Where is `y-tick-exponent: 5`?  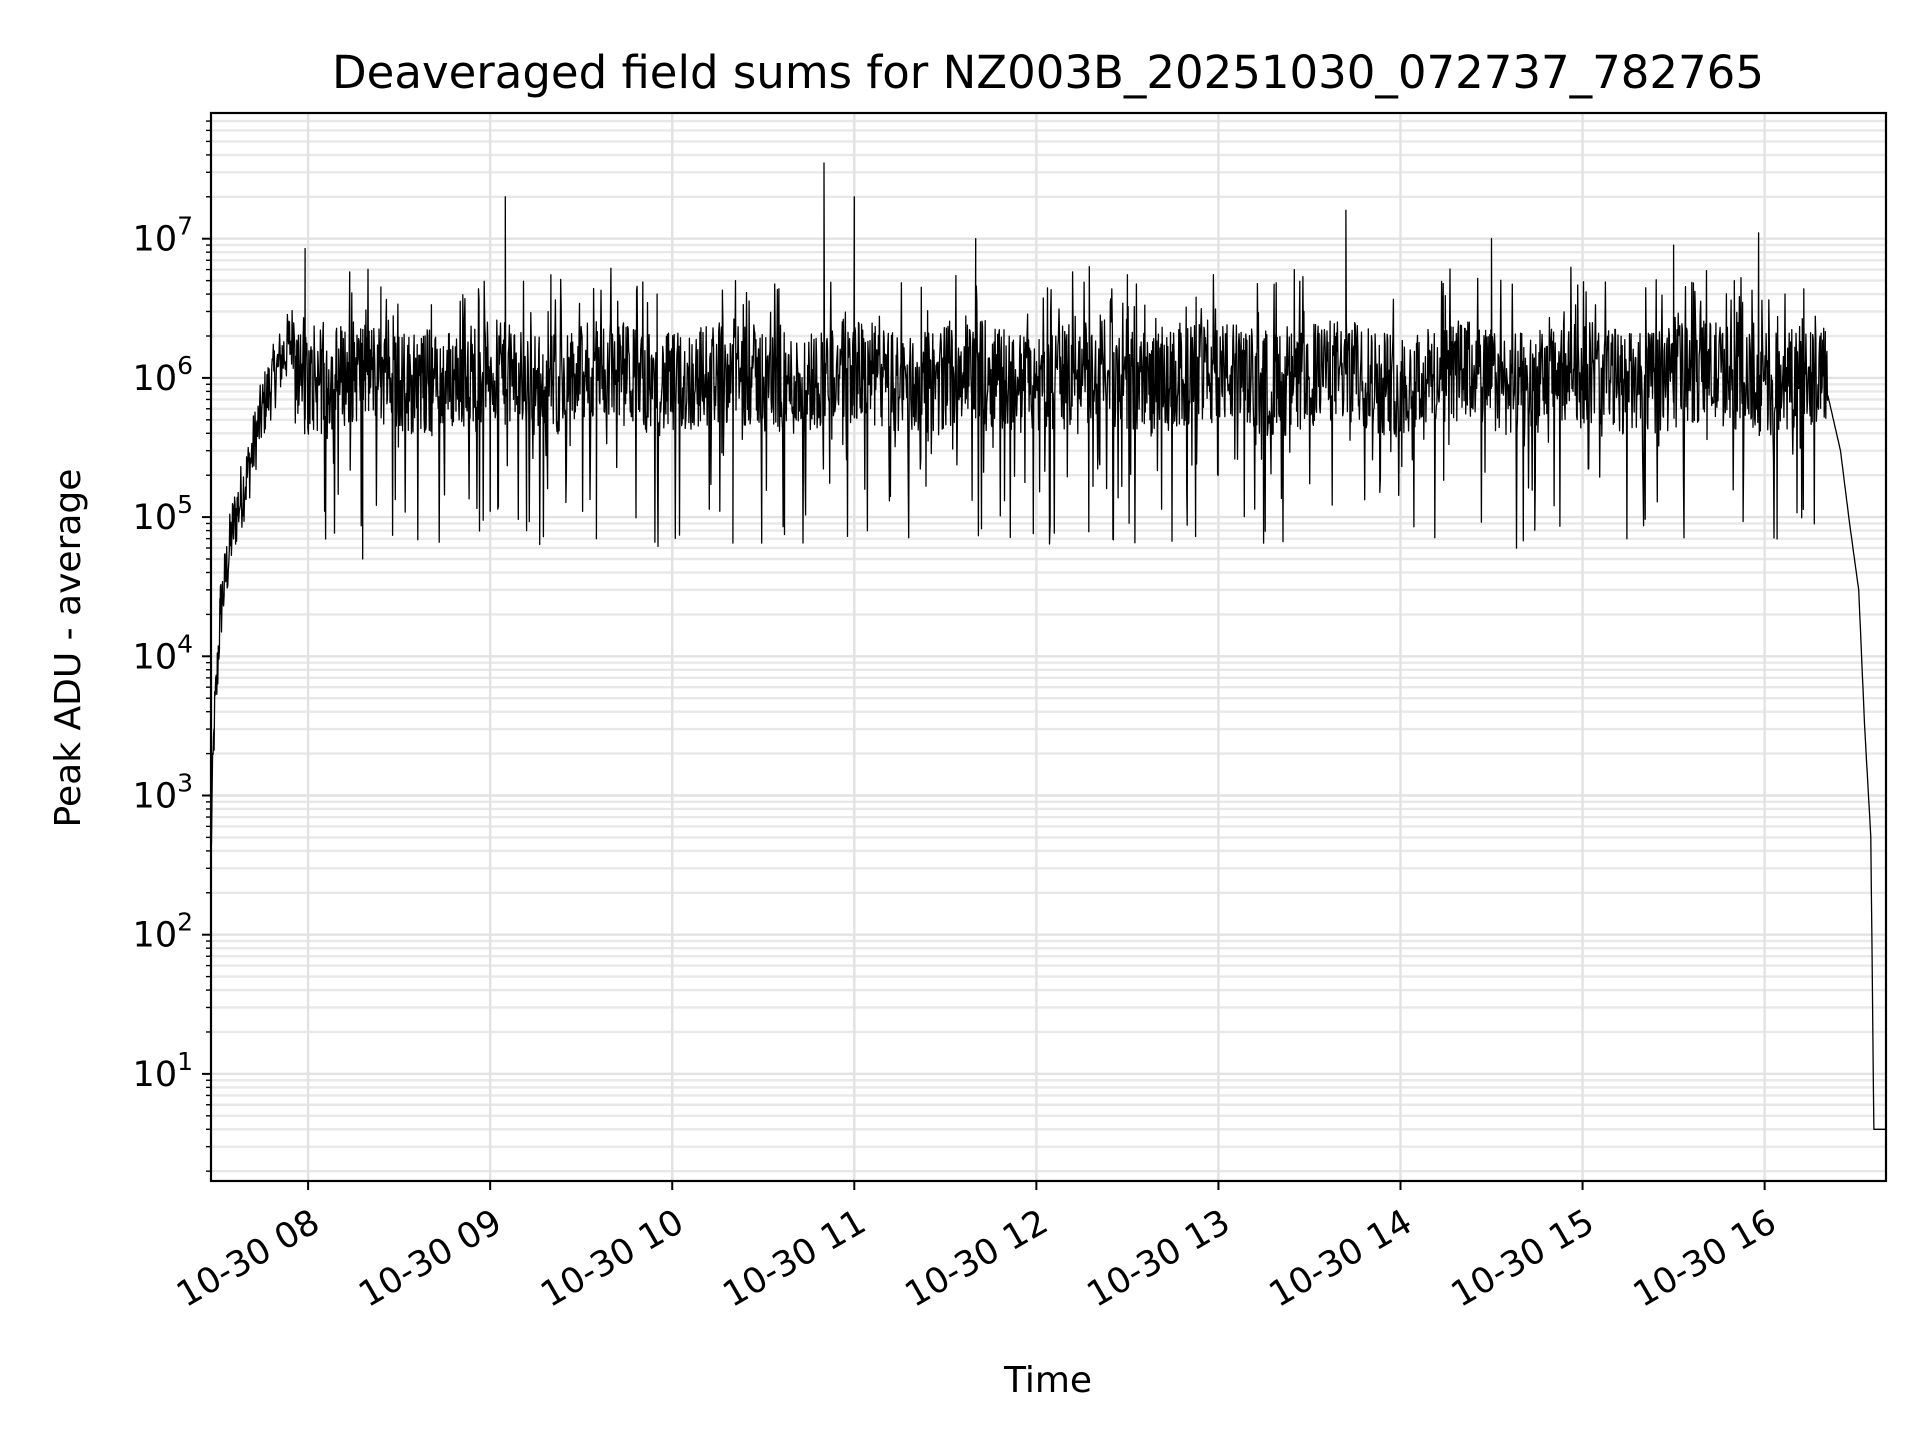
y-tick-exponent: 5 is located at coordinates (185, 504).